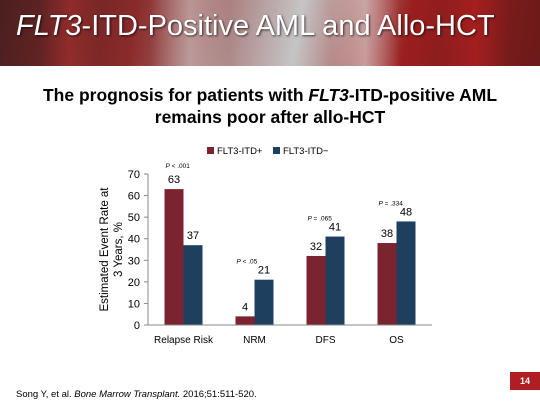  What do you see at coordinates (134, 283) in the screenshot?
I see `y-tick-label: 20` at bounding box center [134, 283].